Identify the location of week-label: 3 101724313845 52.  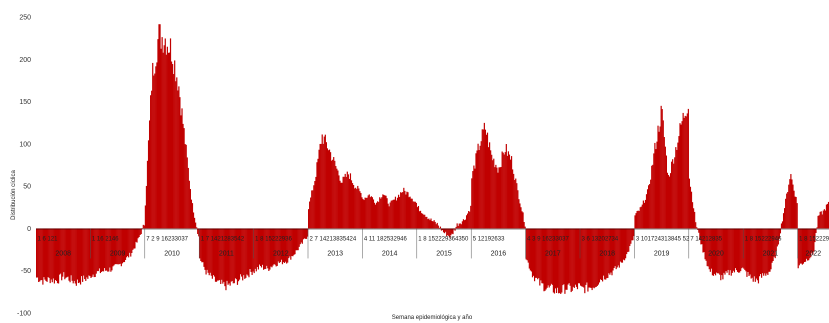
(663, 239).